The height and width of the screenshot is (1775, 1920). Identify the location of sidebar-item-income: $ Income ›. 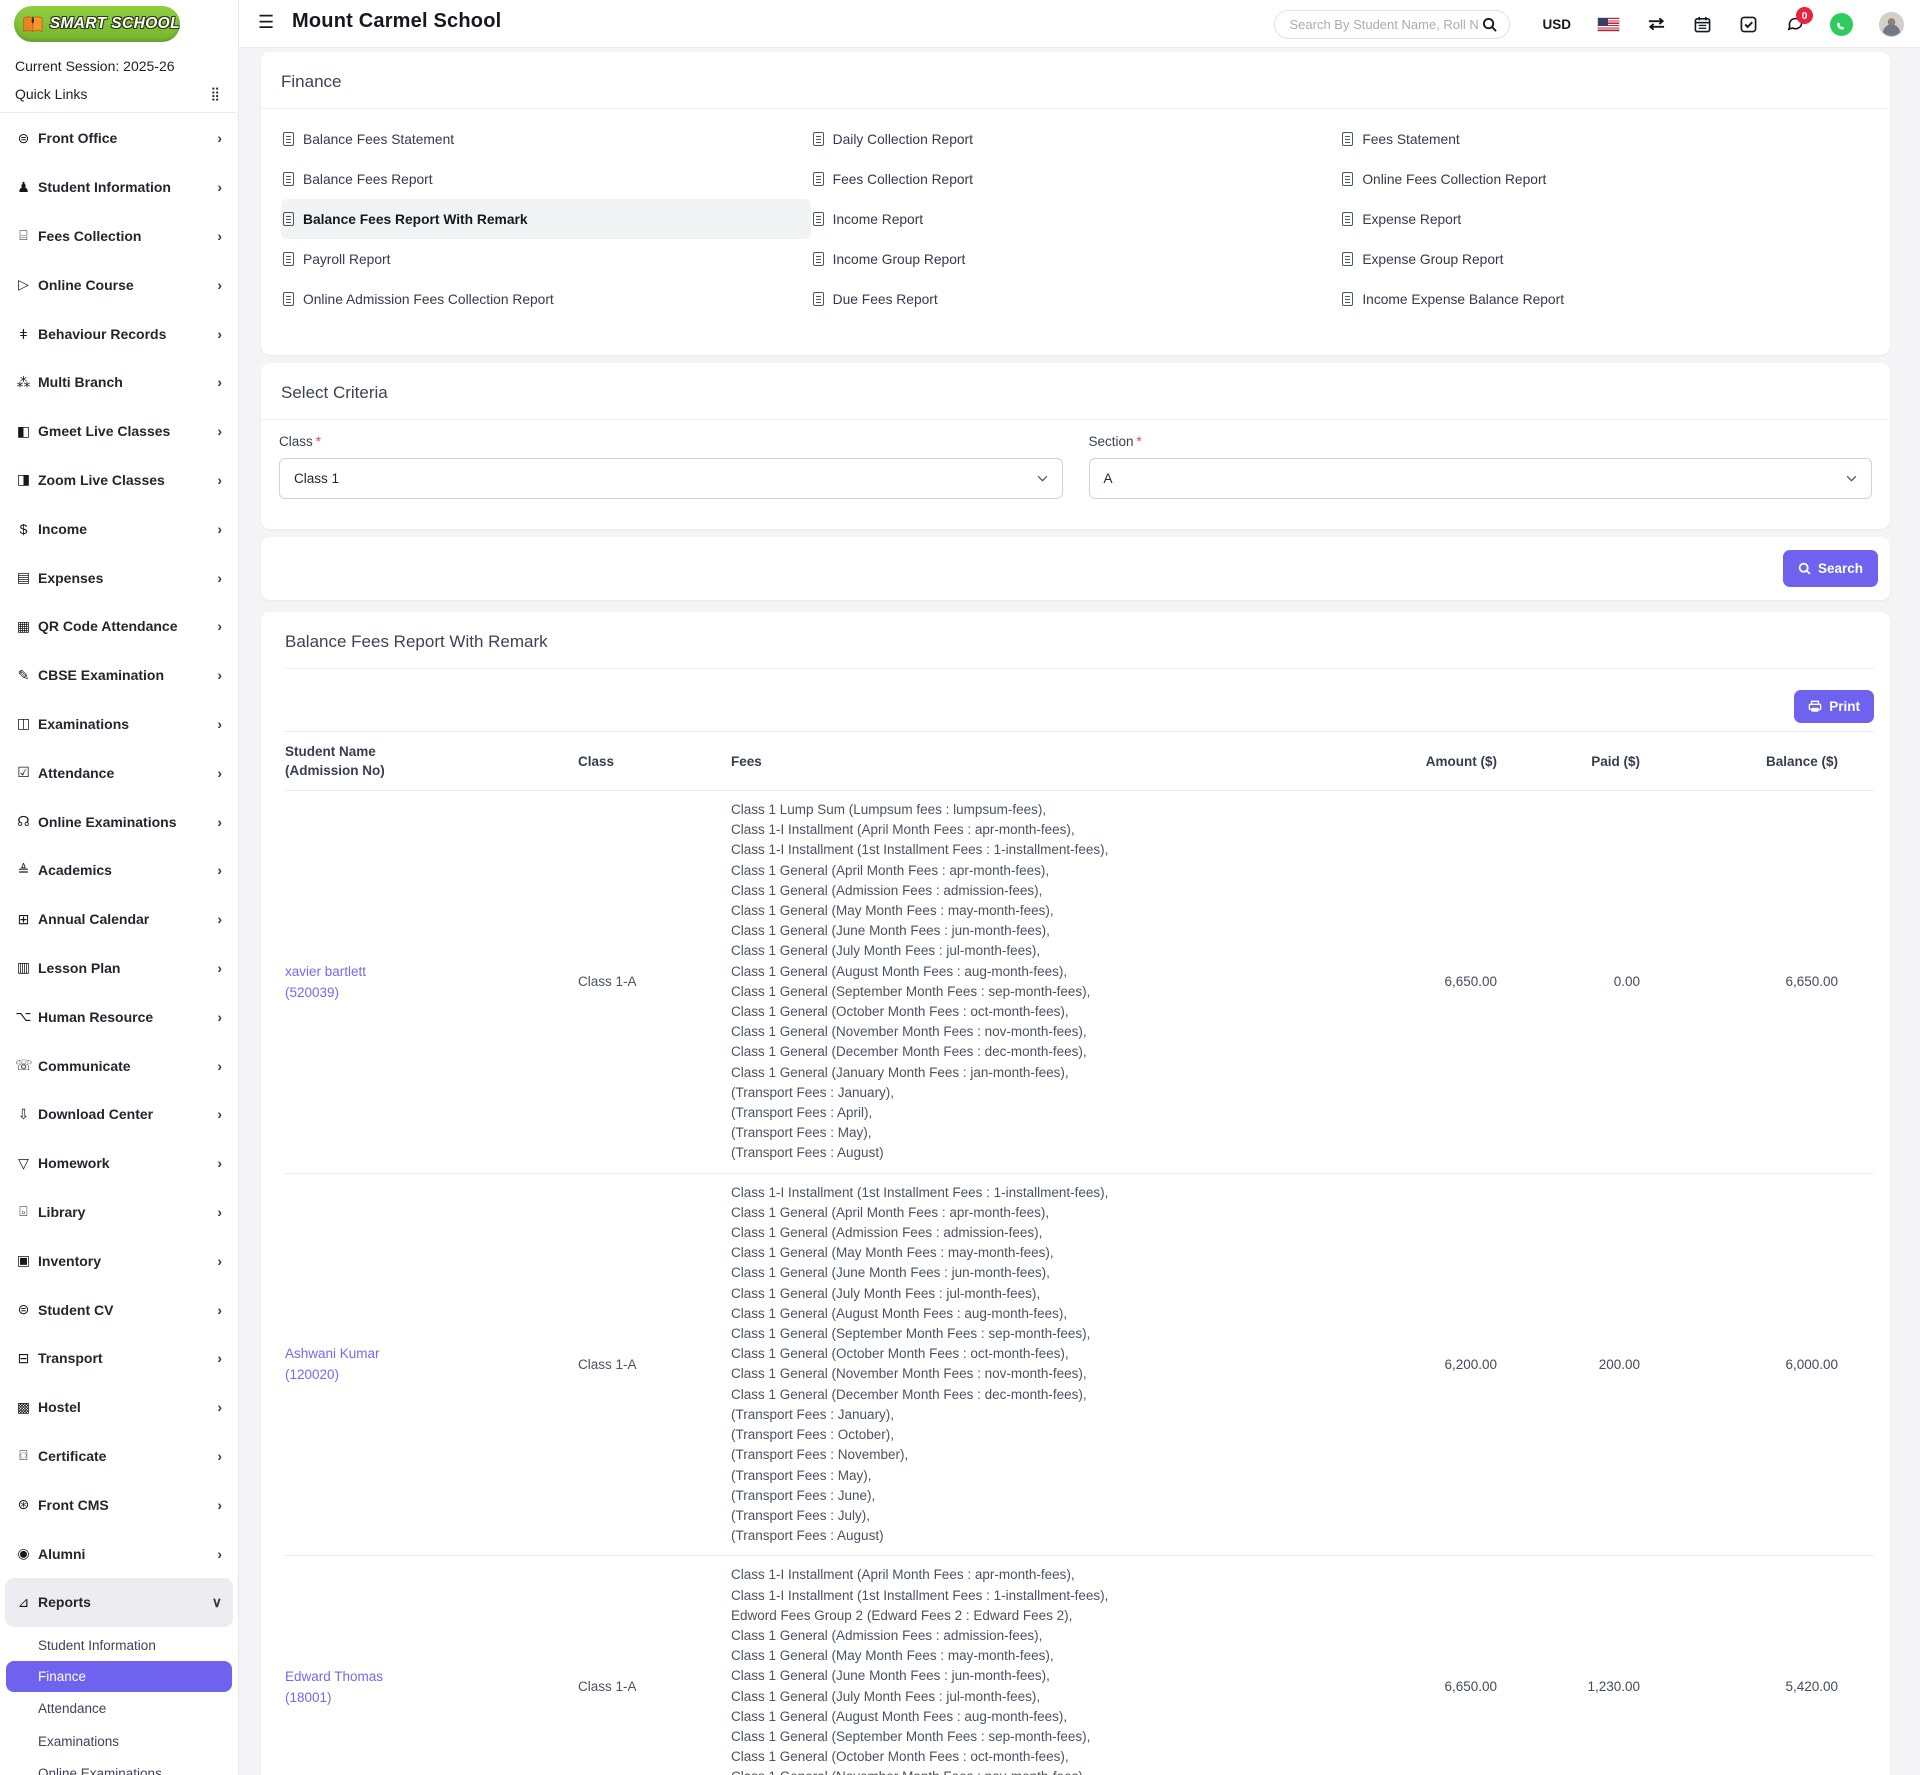
(119, 528).